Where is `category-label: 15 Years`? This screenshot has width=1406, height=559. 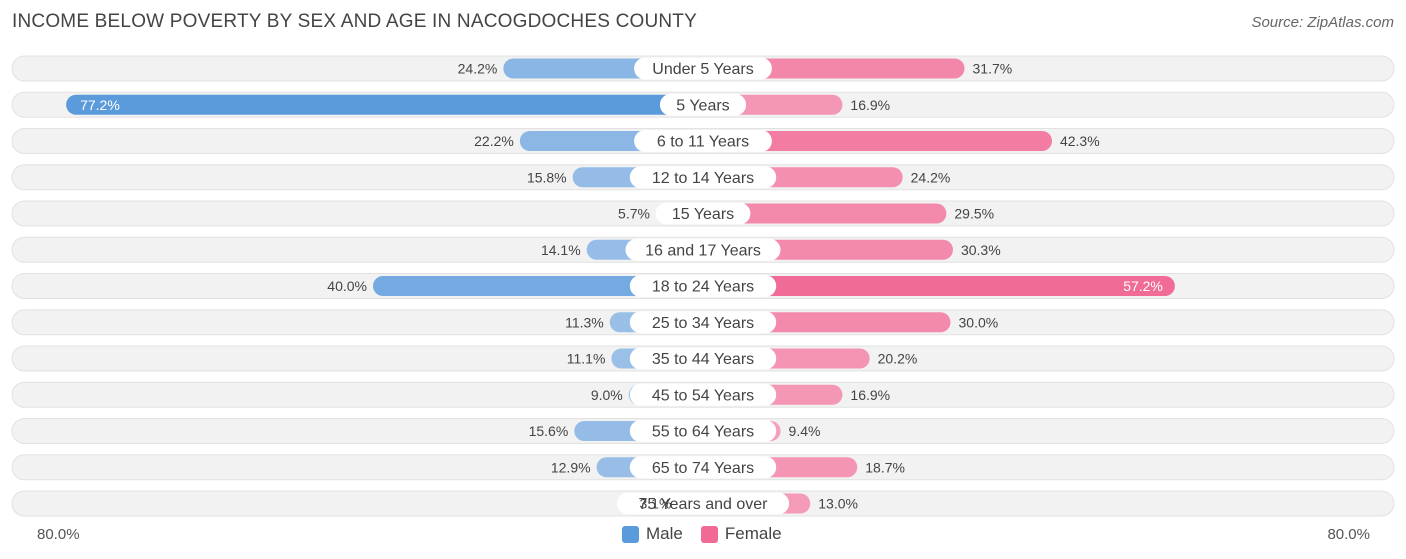 category-label: 15 Years is located at coordinates (703, 214).